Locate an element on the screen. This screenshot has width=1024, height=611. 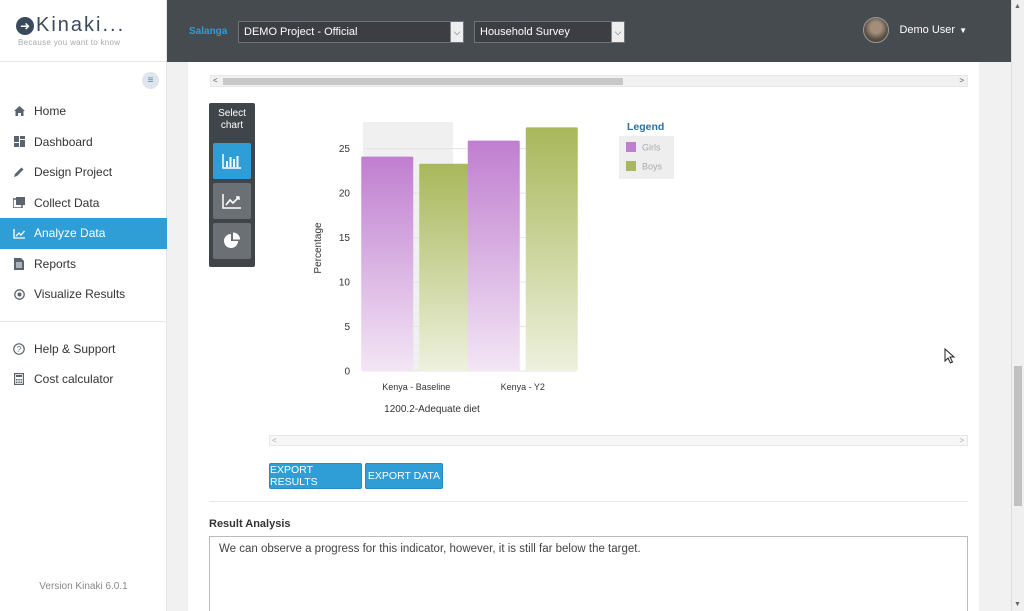
y-tick-label: 25 is located at coordinates (345, 149).